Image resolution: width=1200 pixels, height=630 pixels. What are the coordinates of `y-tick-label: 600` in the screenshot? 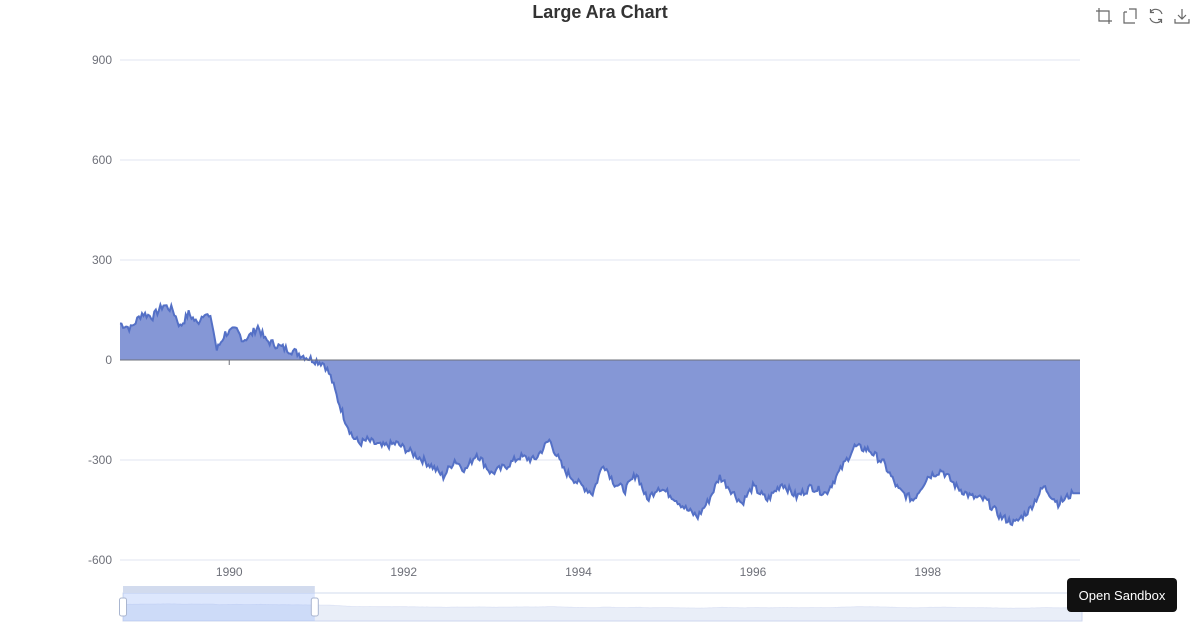 It's located at (102, 160).